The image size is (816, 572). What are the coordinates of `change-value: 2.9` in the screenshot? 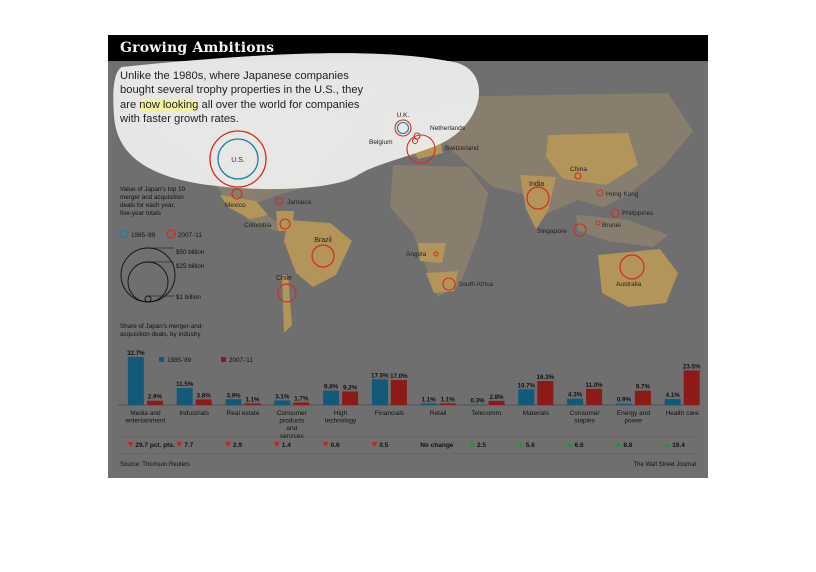 It's located at (237, 445).